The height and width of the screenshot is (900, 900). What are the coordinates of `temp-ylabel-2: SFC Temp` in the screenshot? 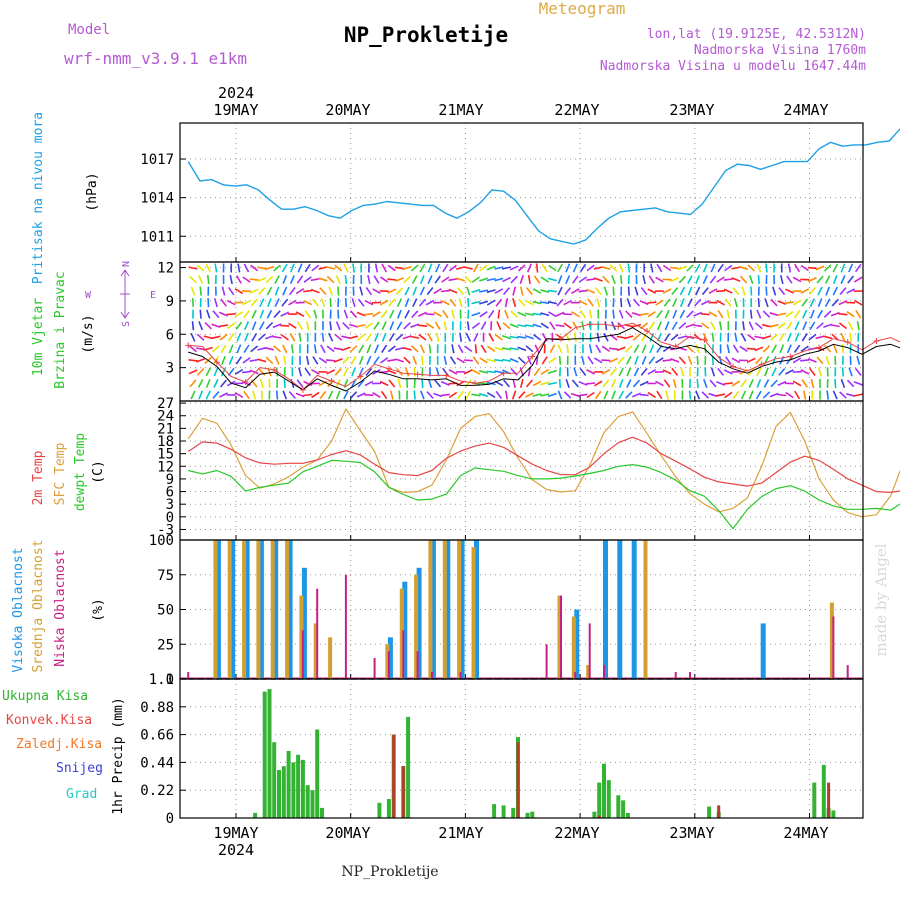 It's located at (60, 474).